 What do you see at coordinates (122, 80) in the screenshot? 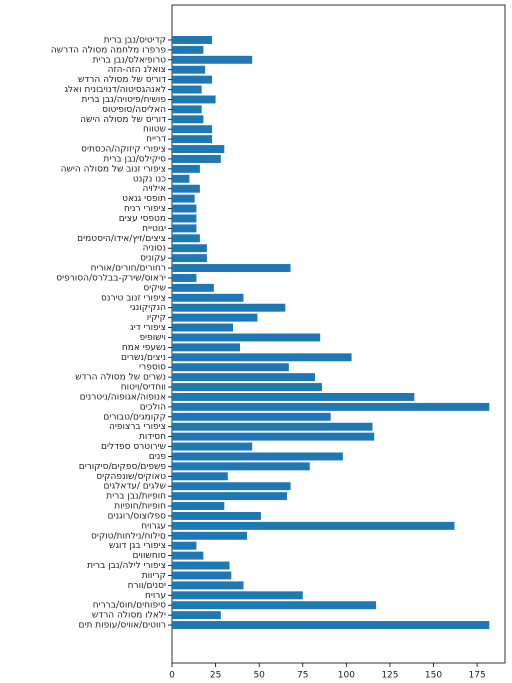
I see `y-tick-label: שדרה הלוסמ לש סירוד` at bounding box center [122, 80].